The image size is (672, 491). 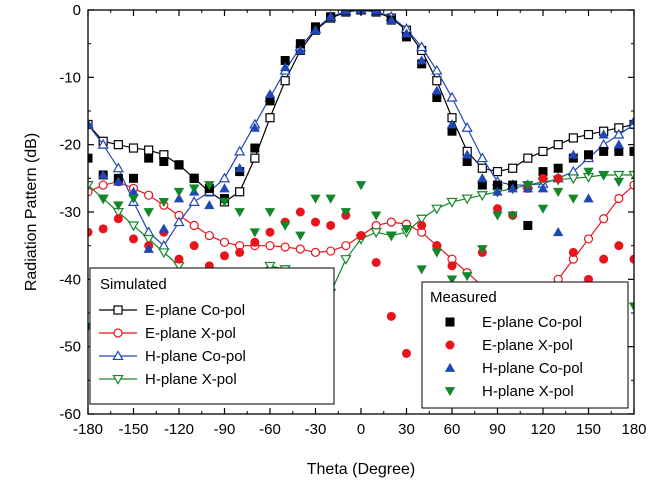 I want to click on y-tick-label: 0, so click(x=77, y=10).